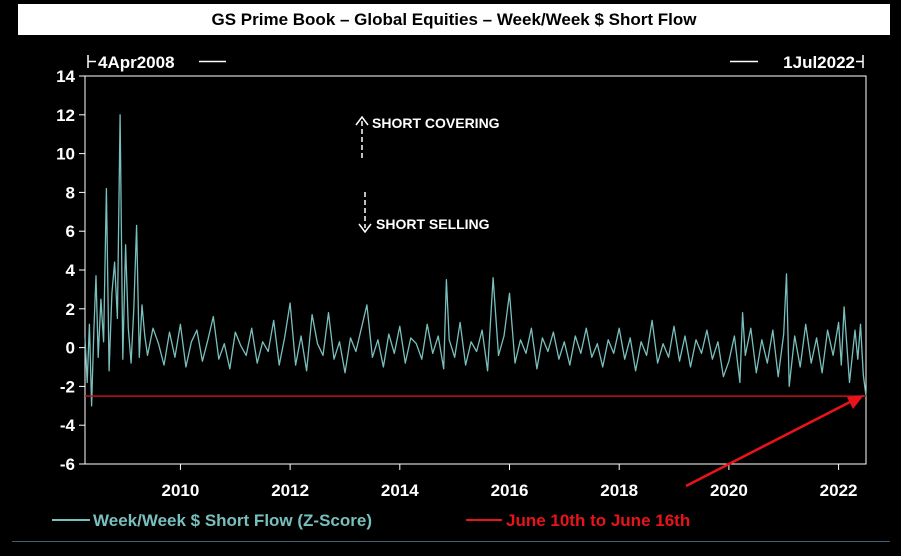  What do you see at coordinates (290, 490) in the screenshot?
I see `x-tick-label: 2012` at bounding box center [290, 490].